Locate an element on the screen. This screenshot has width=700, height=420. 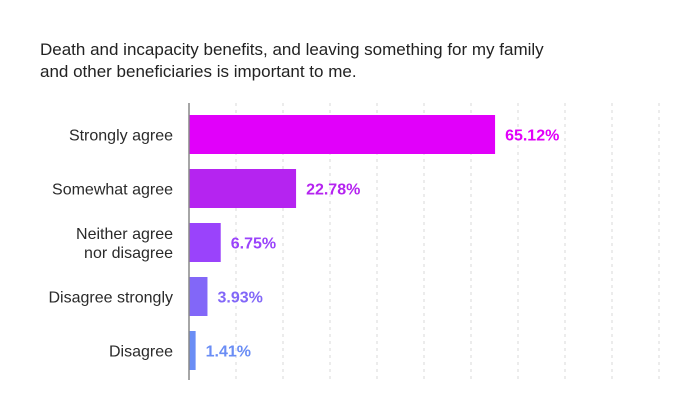
category-label: Neither agree is located at coordinates (124, 234).